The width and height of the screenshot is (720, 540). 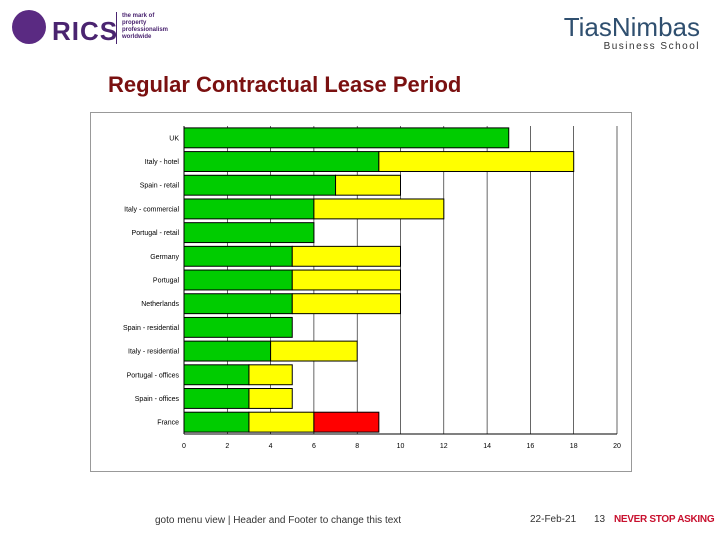 I want to click on x-tick-label: 18, so click(x=574, y=446).